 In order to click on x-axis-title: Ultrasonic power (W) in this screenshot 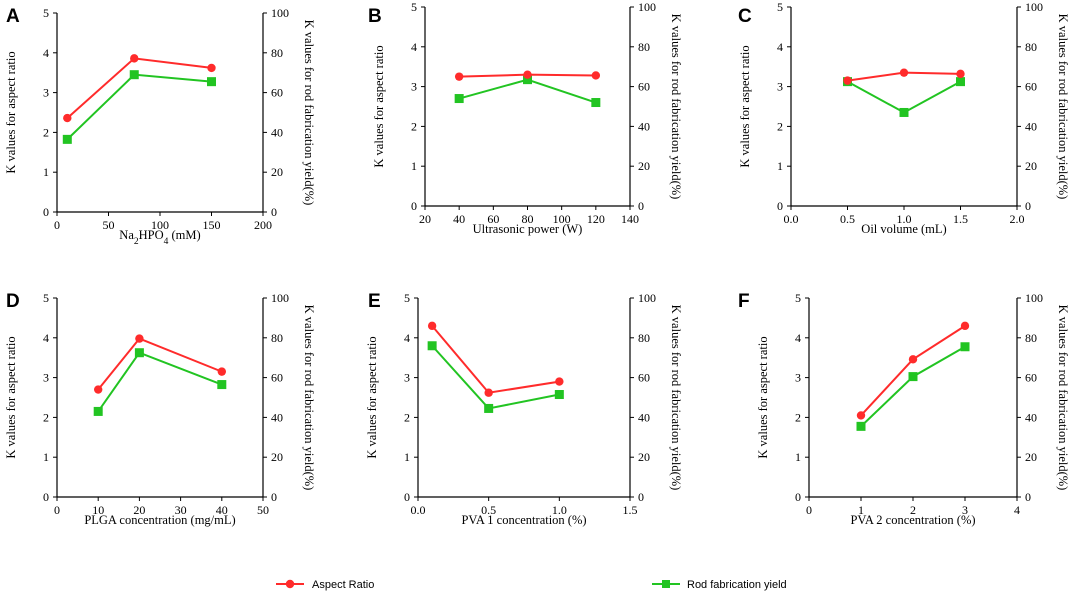, I will do `click(528, 229)`.